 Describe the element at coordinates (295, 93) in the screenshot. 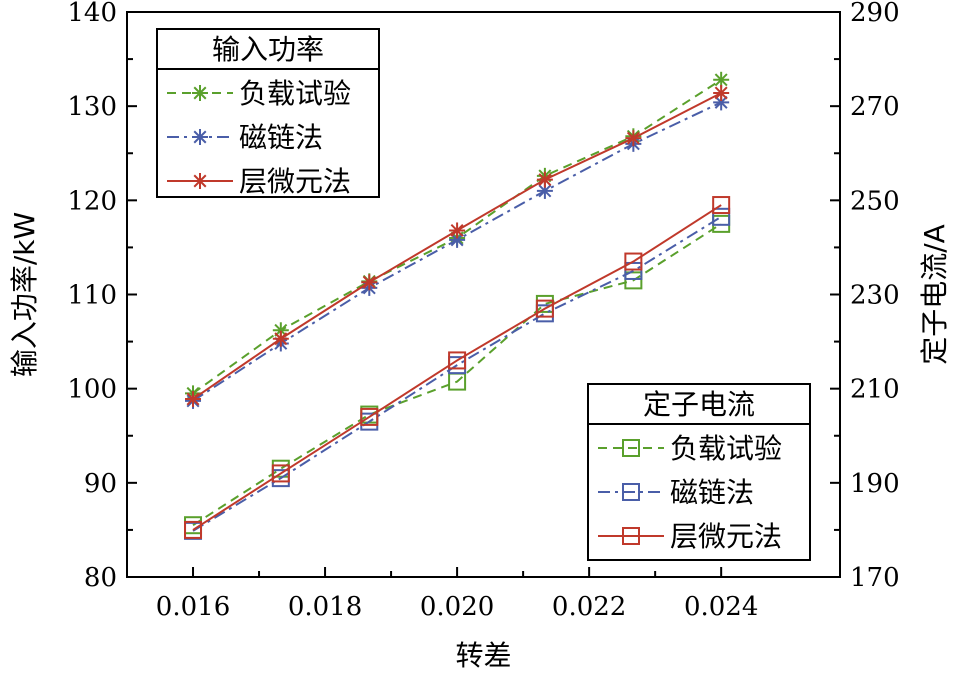

I see `legend-power-label-0: 负载试验` at that location.